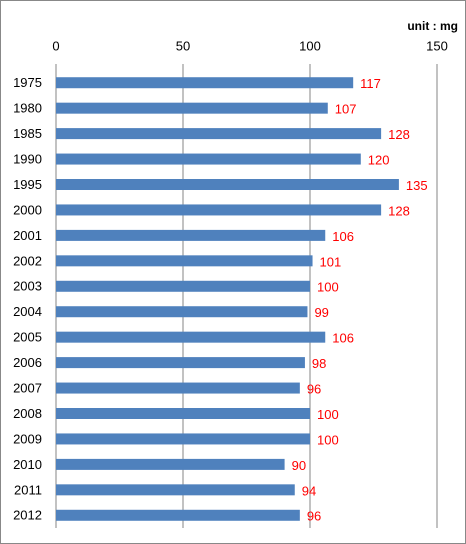 The image size is (466, 544). Describe the element at coordinates (346, 109) in the screenshot. I see `data-label: 107` at that location.